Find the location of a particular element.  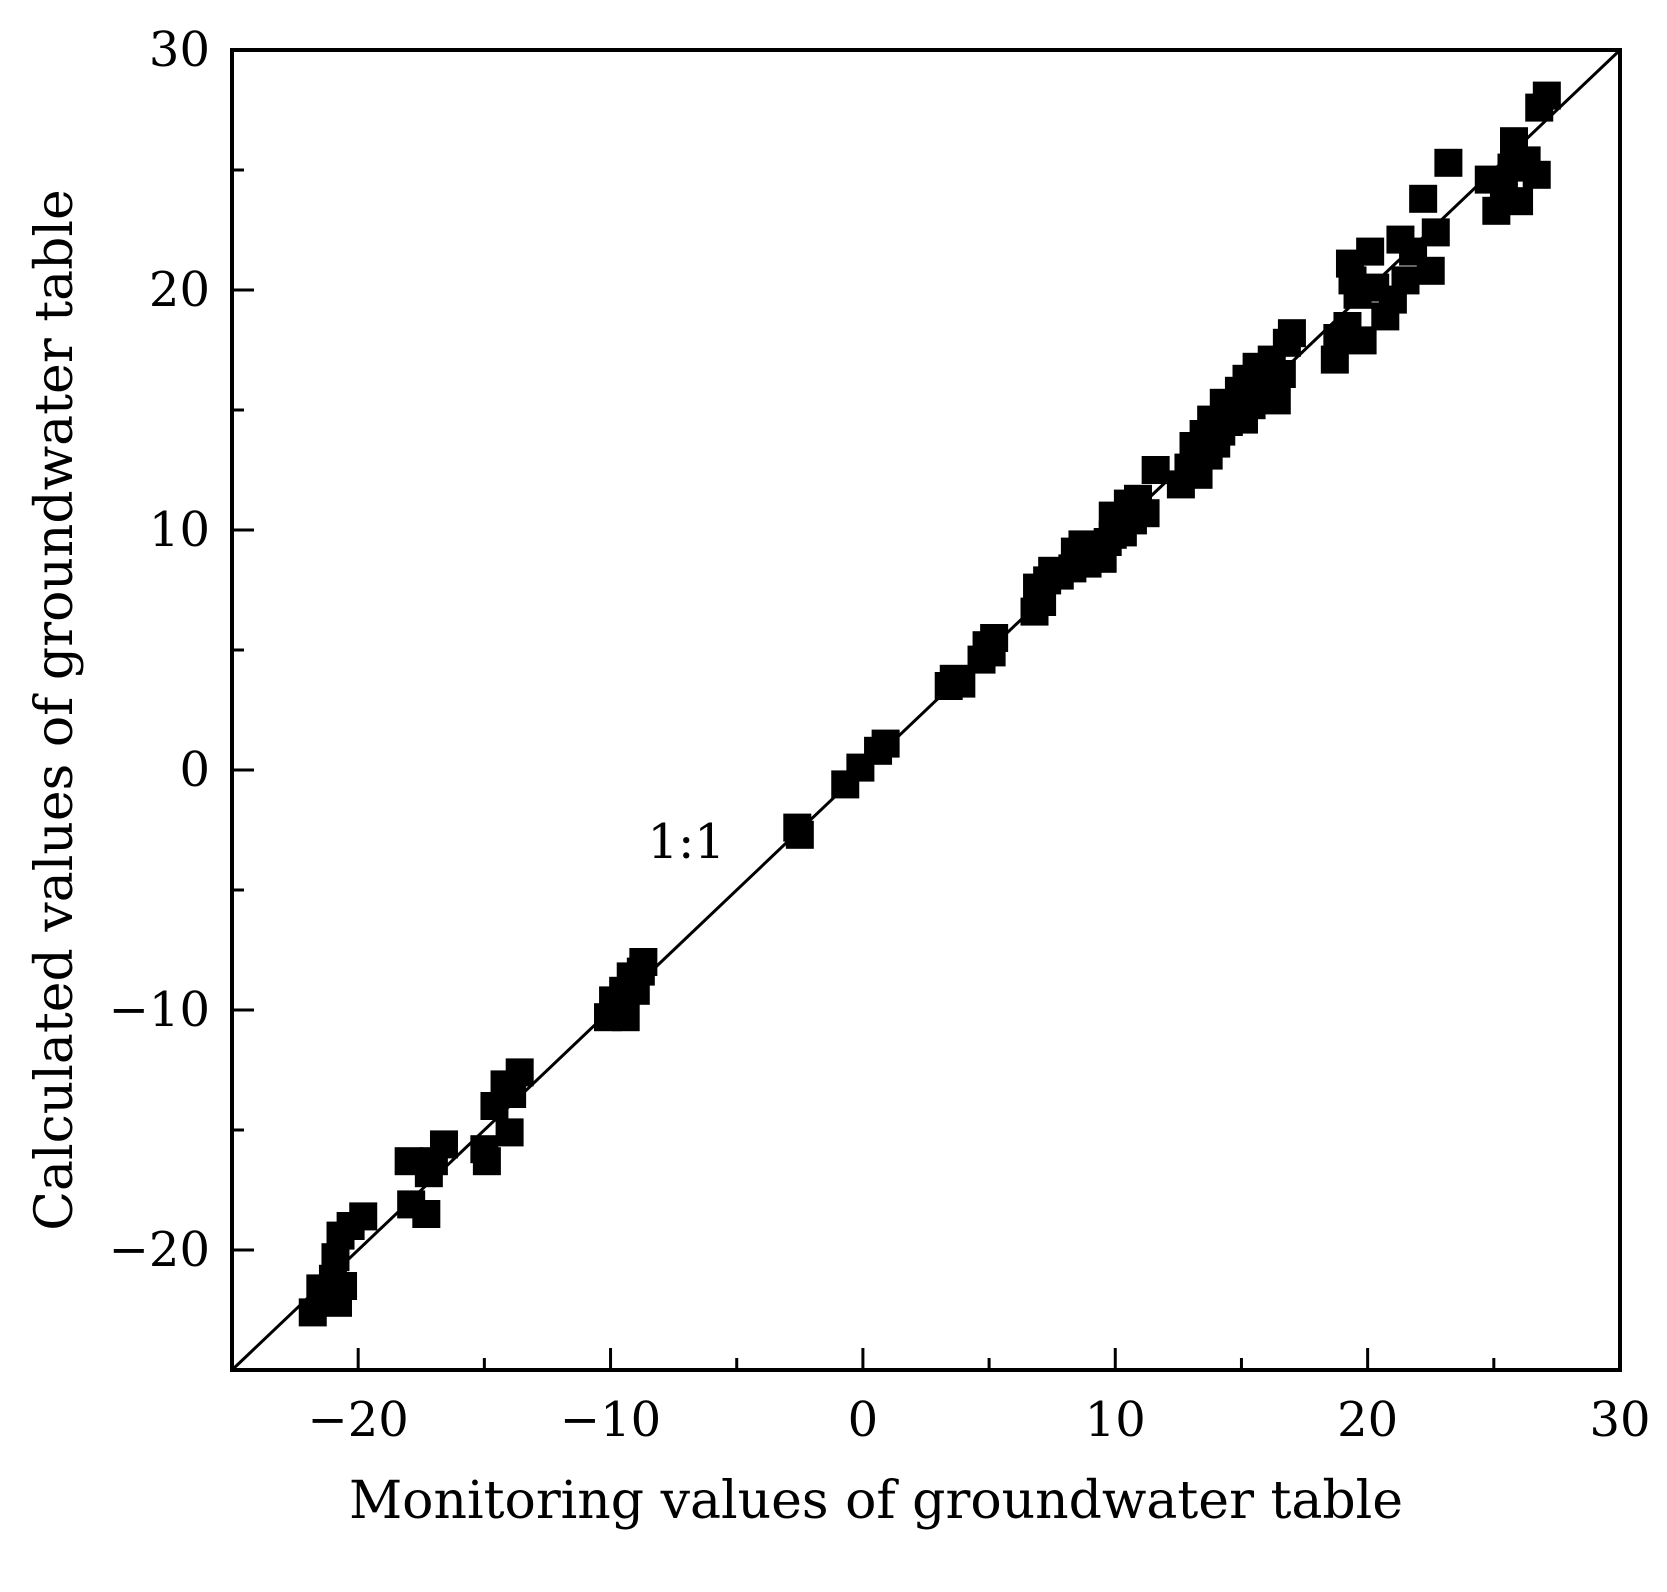

x-tick-label: −20 is located at coordinates (358, 1420).